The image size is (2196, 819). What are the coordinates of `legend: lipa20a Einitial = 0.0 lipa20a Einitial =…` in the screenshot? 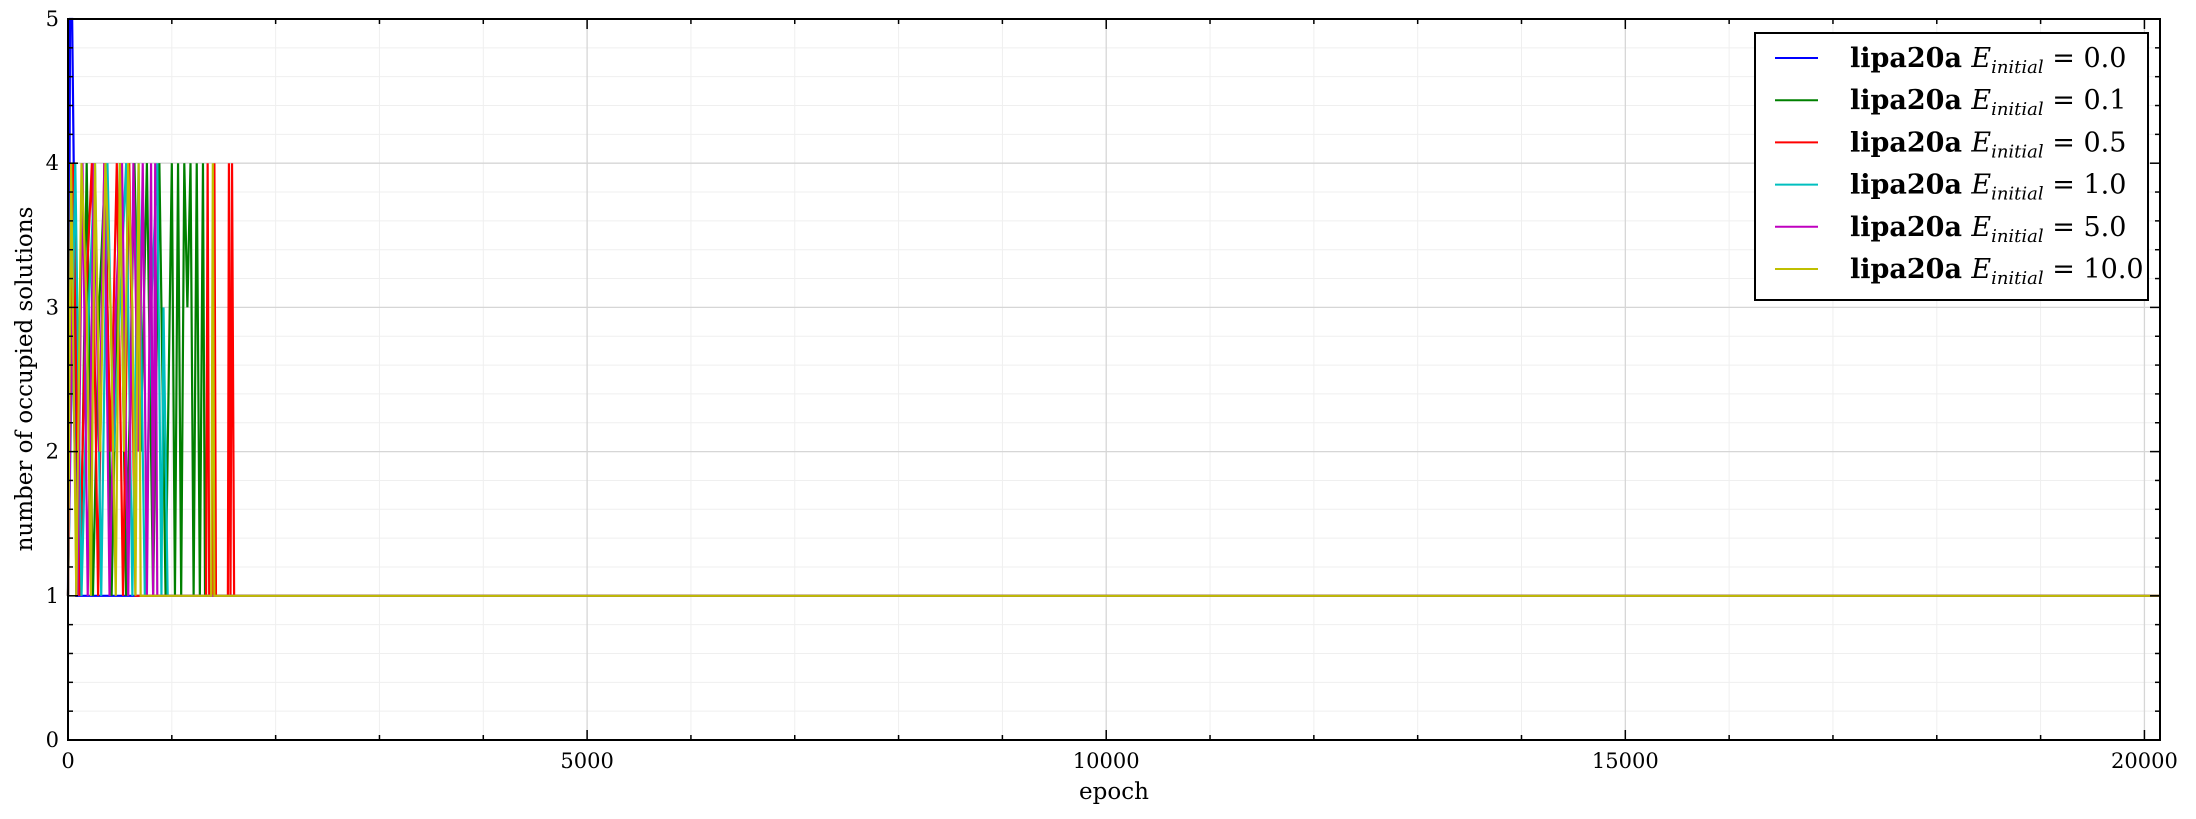 It's located at (1951, 166).